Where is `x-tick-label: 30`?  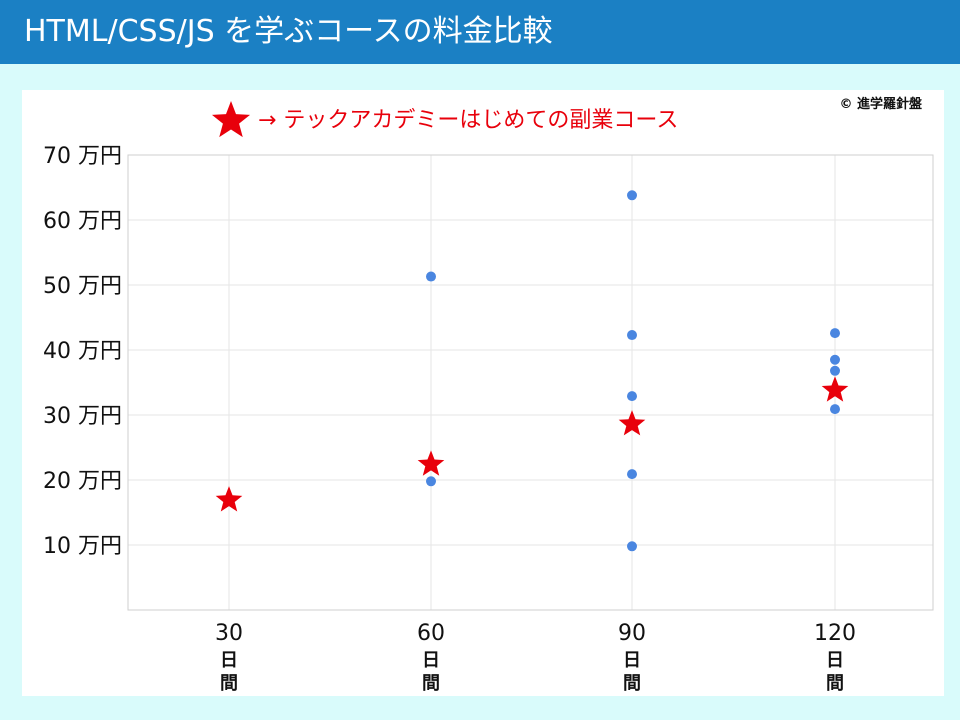
x-tick-label: 30 is located at coordinates (229, 633).